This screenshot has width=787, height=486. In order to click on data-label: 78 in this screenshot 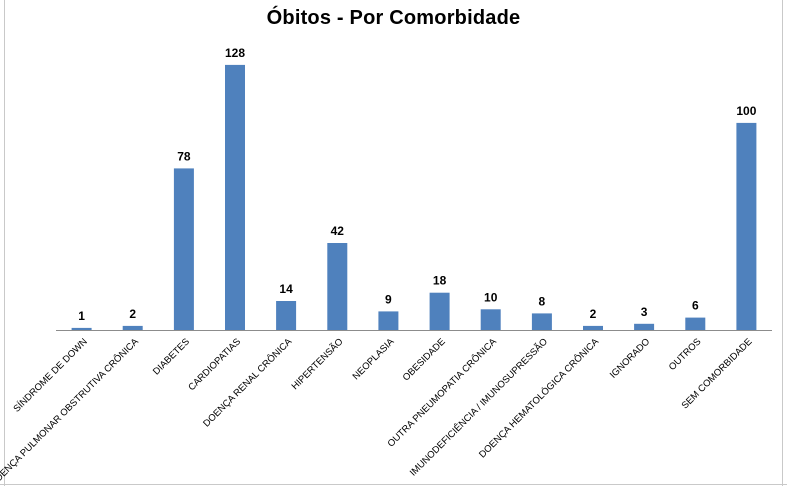, I will do `click(184, 156)`.